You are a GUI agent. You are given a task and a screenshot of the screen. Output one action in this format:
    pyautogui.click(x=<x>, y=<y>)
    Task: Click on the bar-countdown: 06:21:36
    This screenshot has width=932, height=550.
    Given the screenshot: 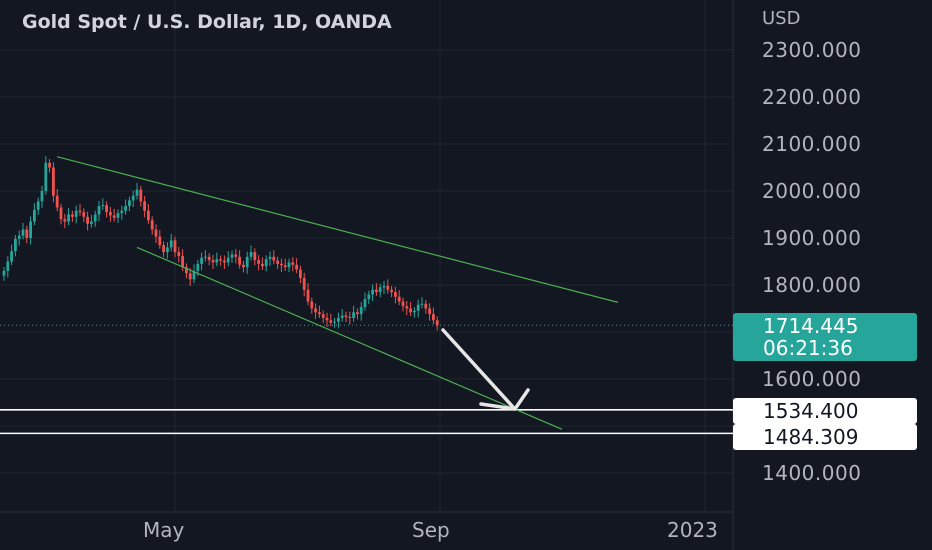 What is the action you would take?
    pyautogui.click(x=808, y=348)
    